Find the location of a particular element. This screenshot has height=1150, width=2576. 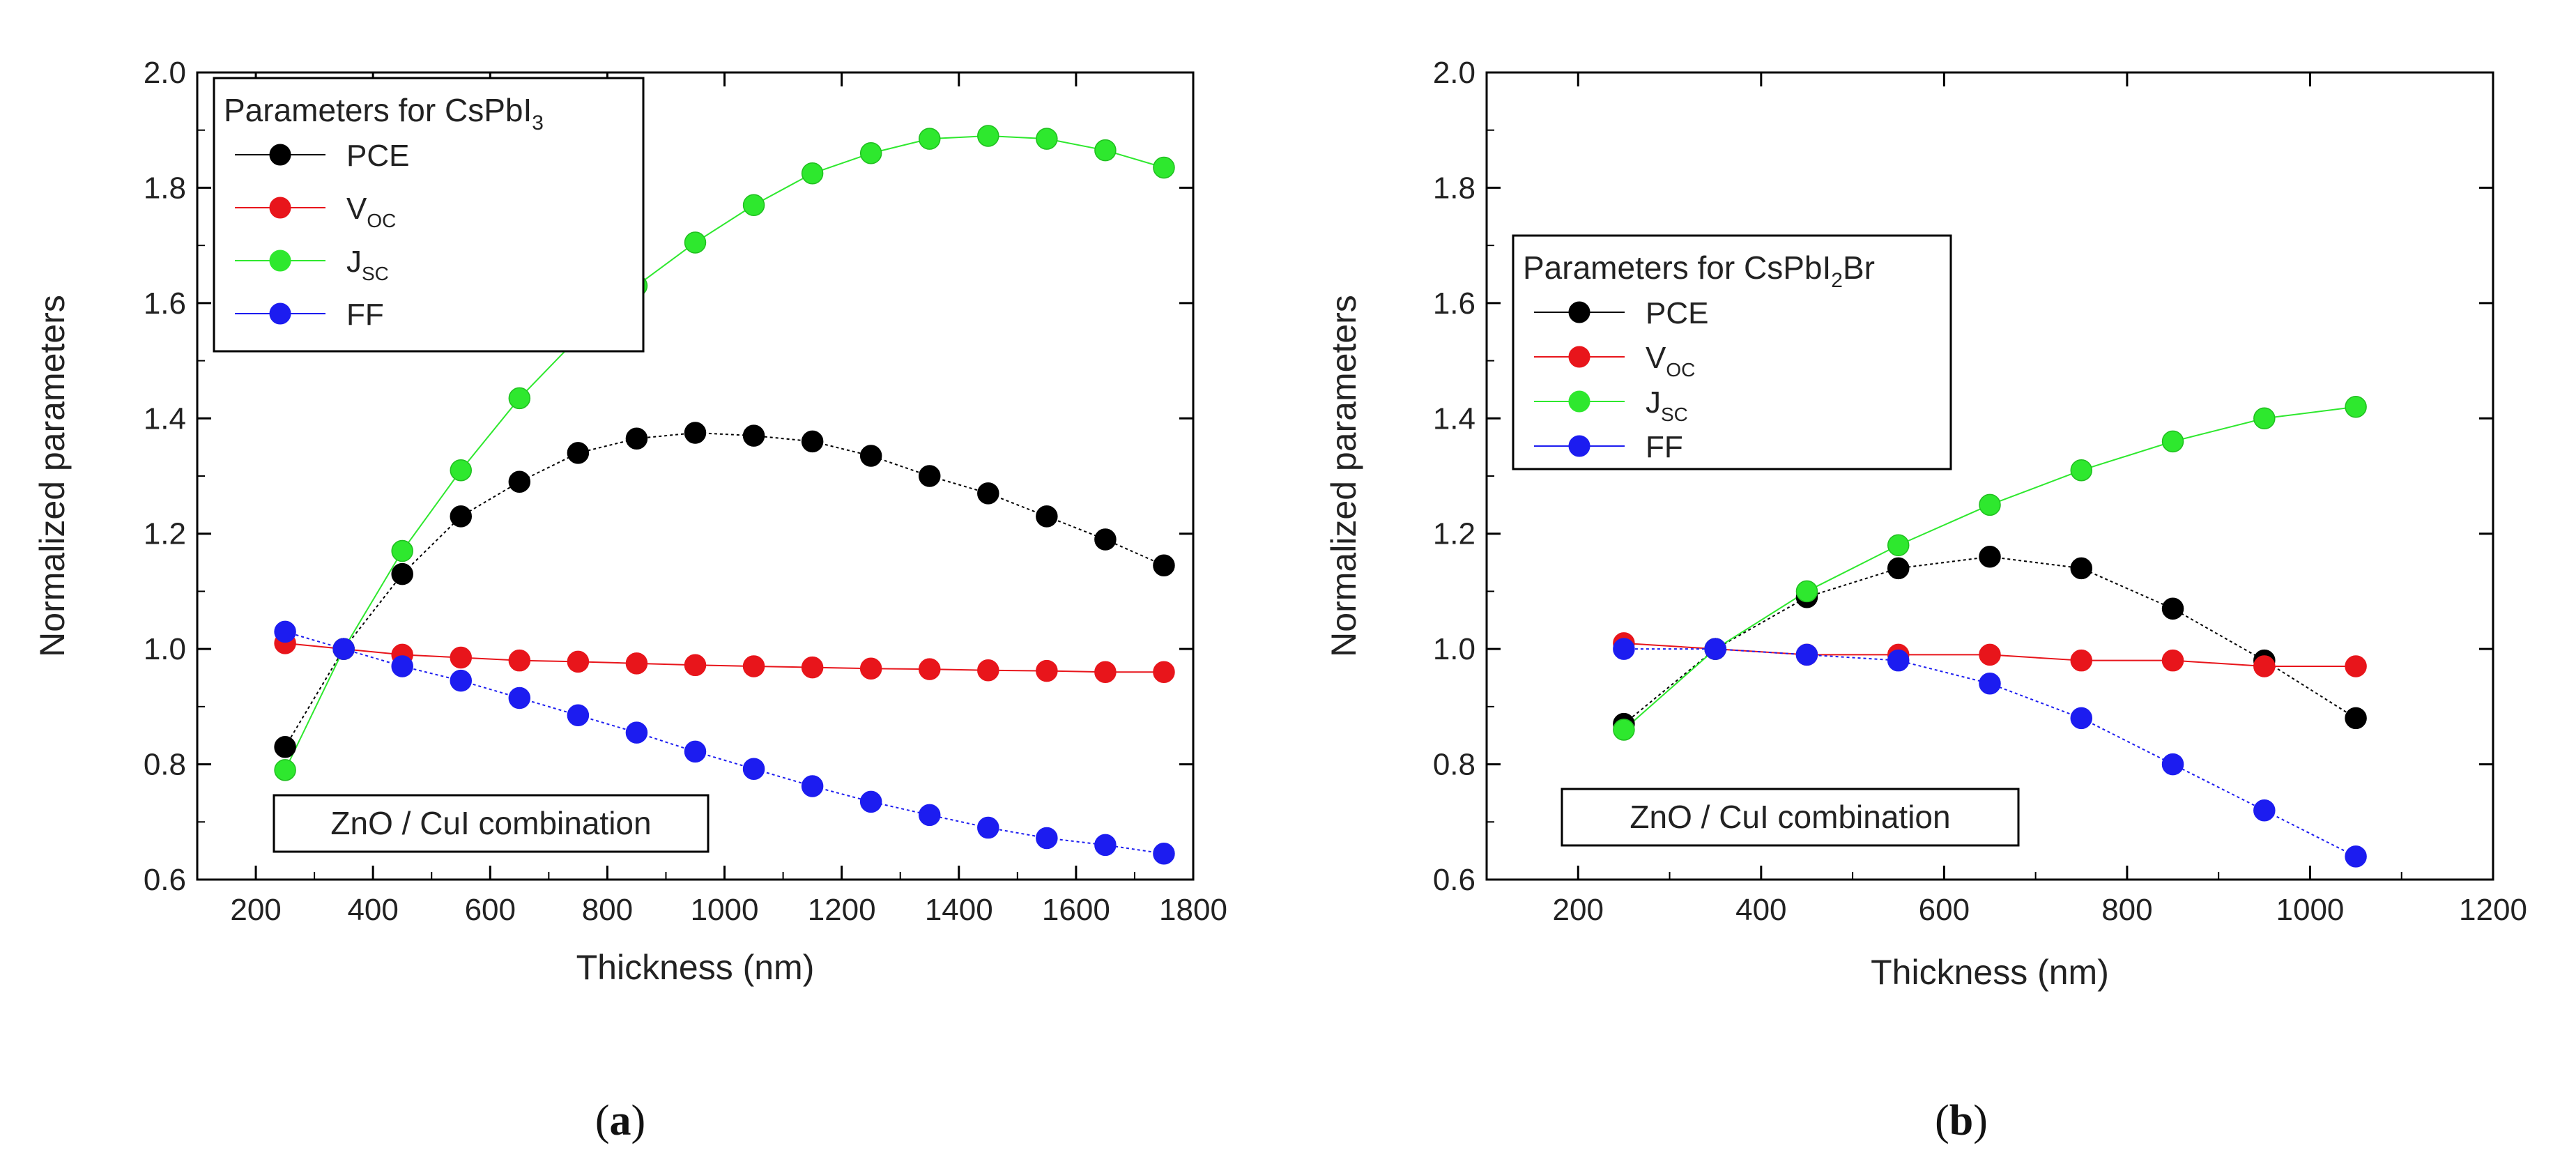

x-tick-label: 200 is located at coordinates (255, 910).